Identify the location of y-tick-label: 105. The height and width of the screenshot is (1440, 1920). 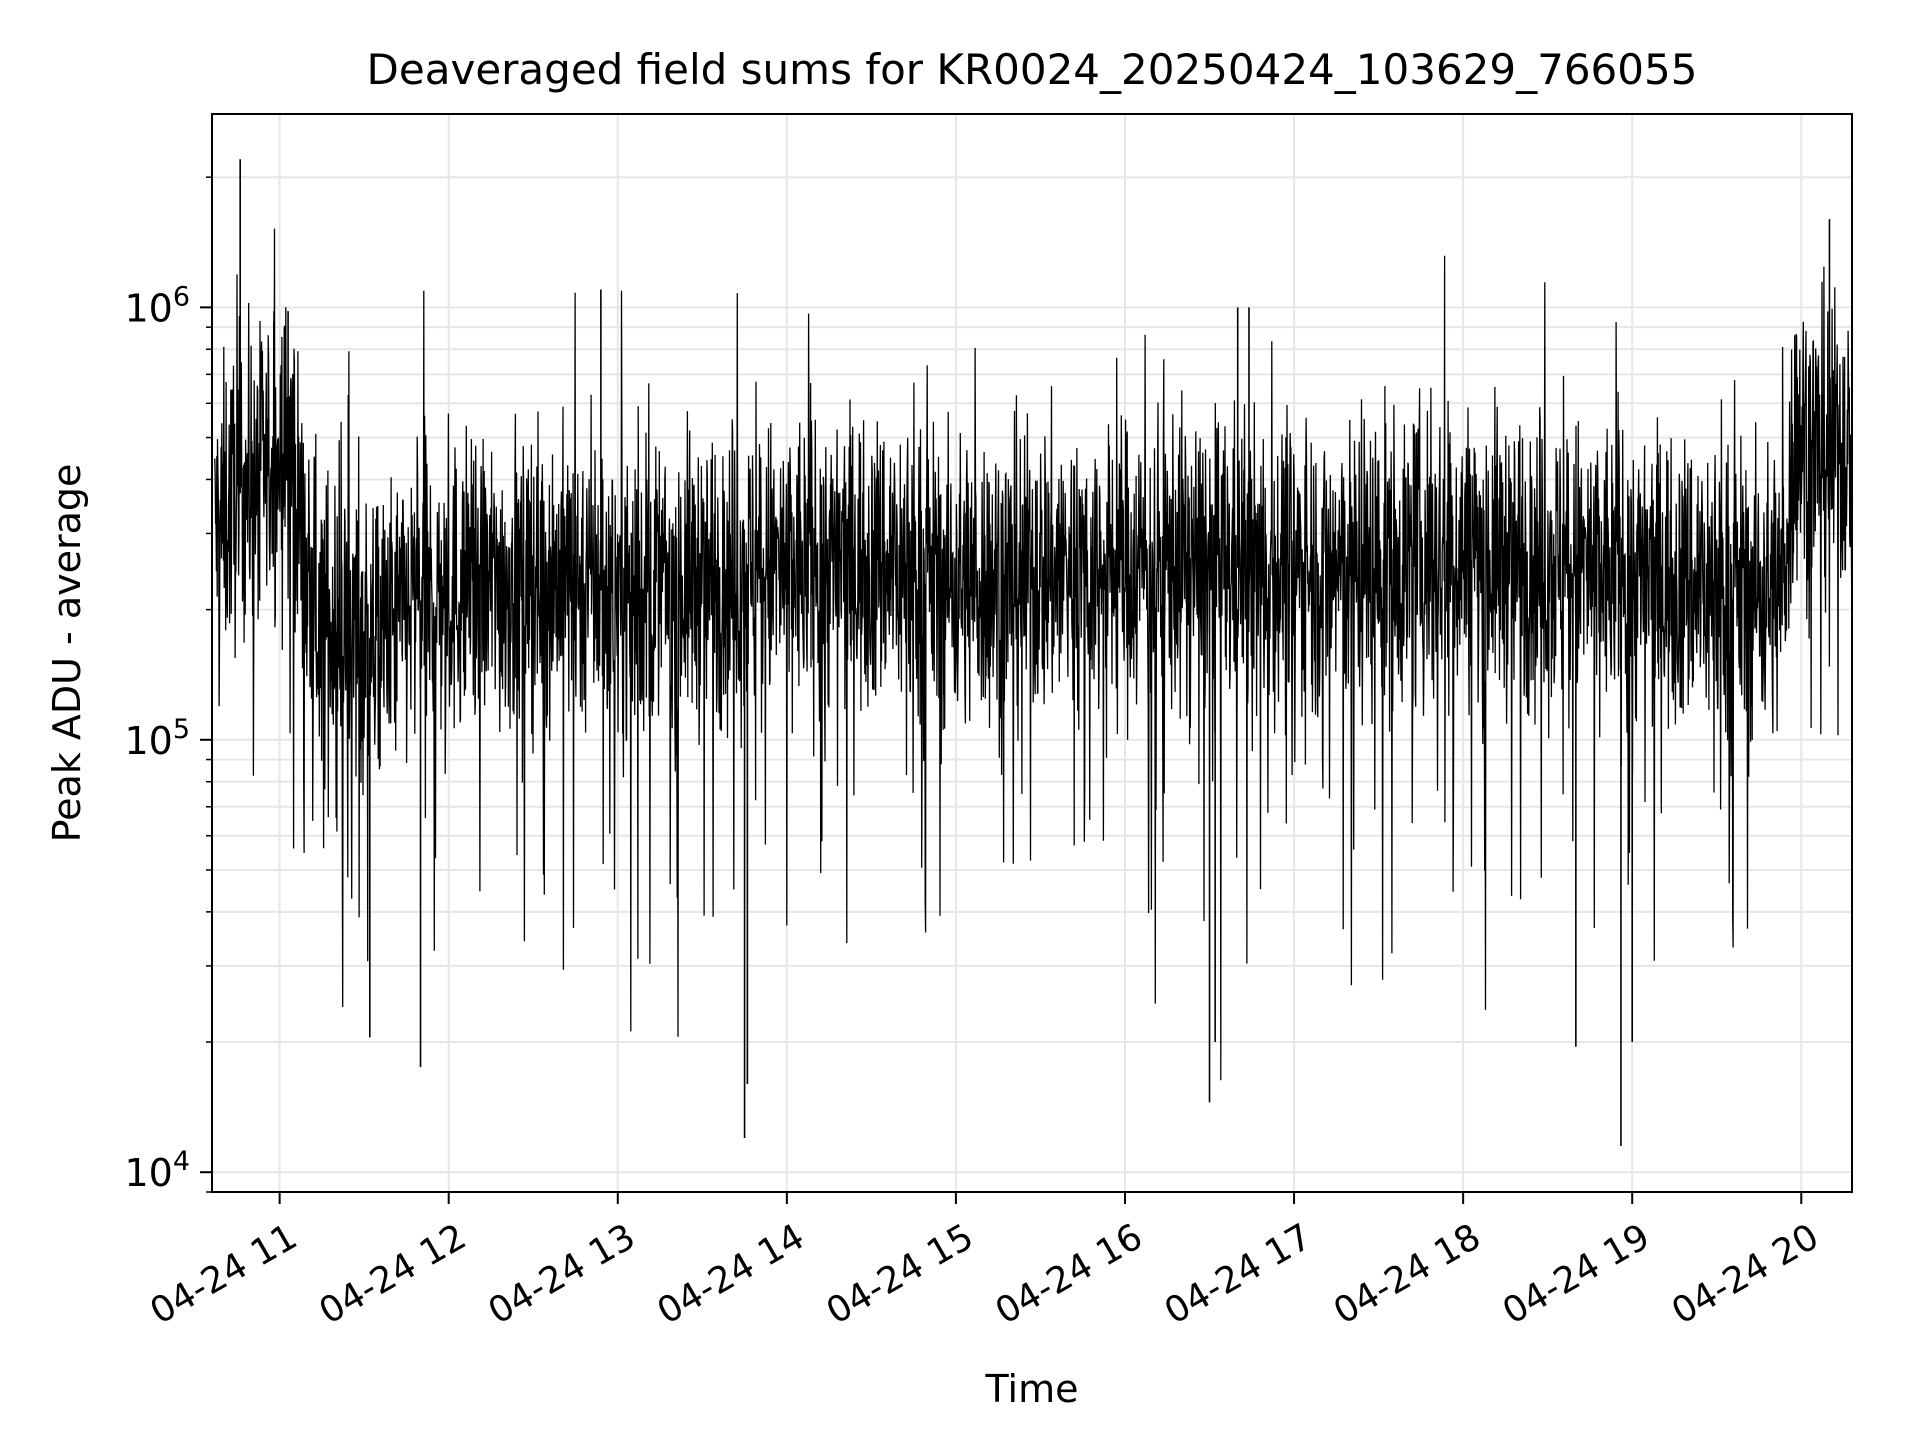
(157, 738).